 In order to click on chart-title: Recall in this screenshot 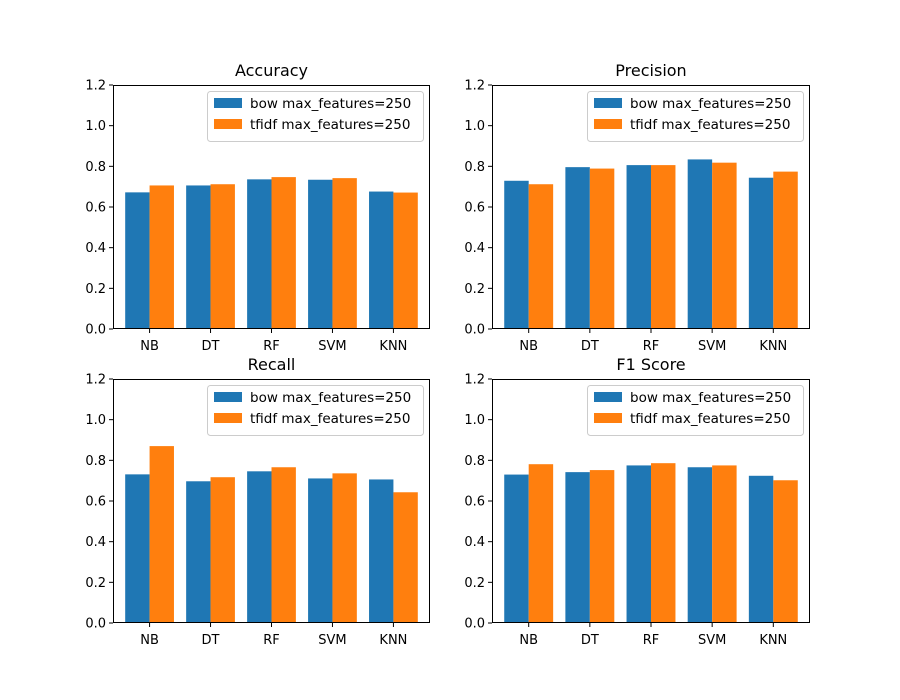, I will do `click(272, 364)`.